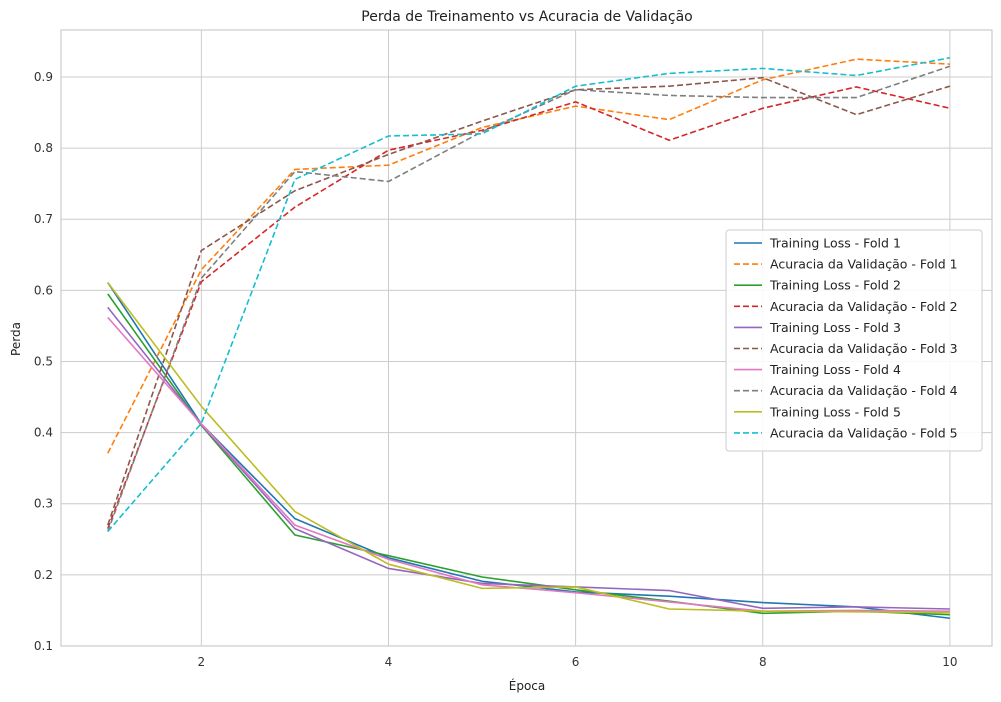 The height and width of the screenshot is (702, 1001). What do you see at coordinates (16, 339) in the screenshot?
I see `y-axis-title: Perda` at bounding box center [16, 339].